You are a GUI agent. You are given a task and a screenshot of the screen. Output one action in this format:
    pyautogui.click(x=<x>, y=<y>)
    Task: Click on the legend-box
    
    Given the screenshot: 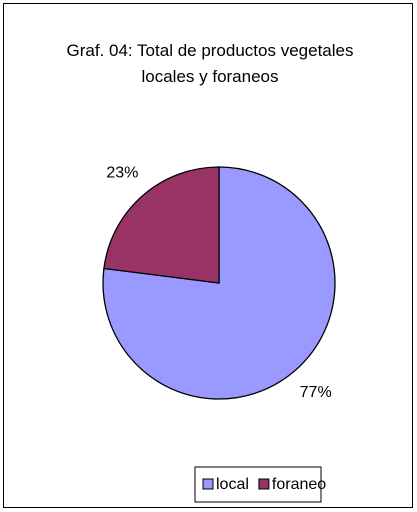 What is the action you would take?
    pyautogui.click(x=258, y=484)
    